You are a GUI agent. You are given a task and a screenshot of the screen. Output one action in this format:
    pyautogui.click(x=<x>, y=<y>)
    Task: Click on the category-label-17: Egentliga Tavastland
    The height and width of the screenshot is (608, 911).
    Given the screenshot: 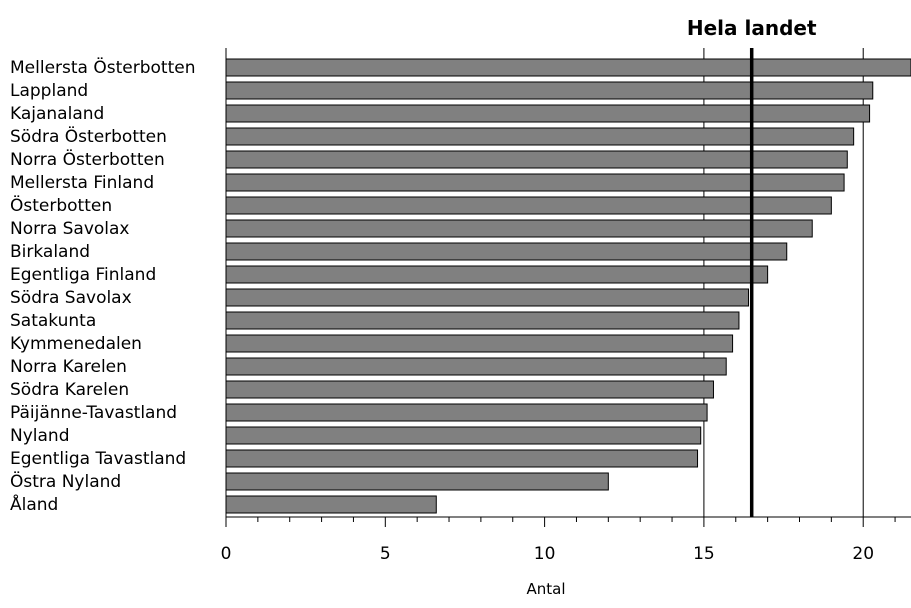 What is the action you would take?
    pyautogui.click(x=98, y=459)
    